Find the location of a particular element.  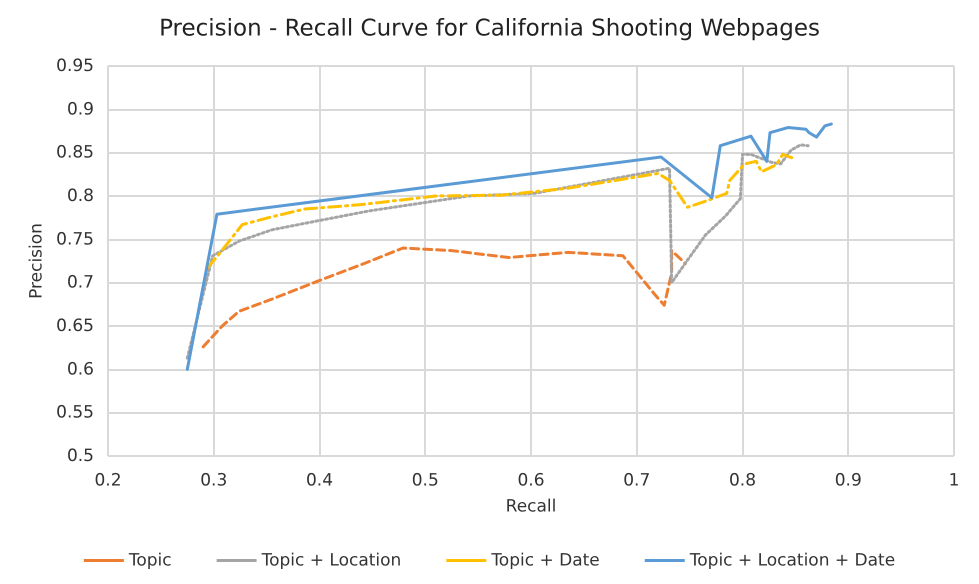

legend-label: Topic + Location + Date is located at coordinates (792, 560).